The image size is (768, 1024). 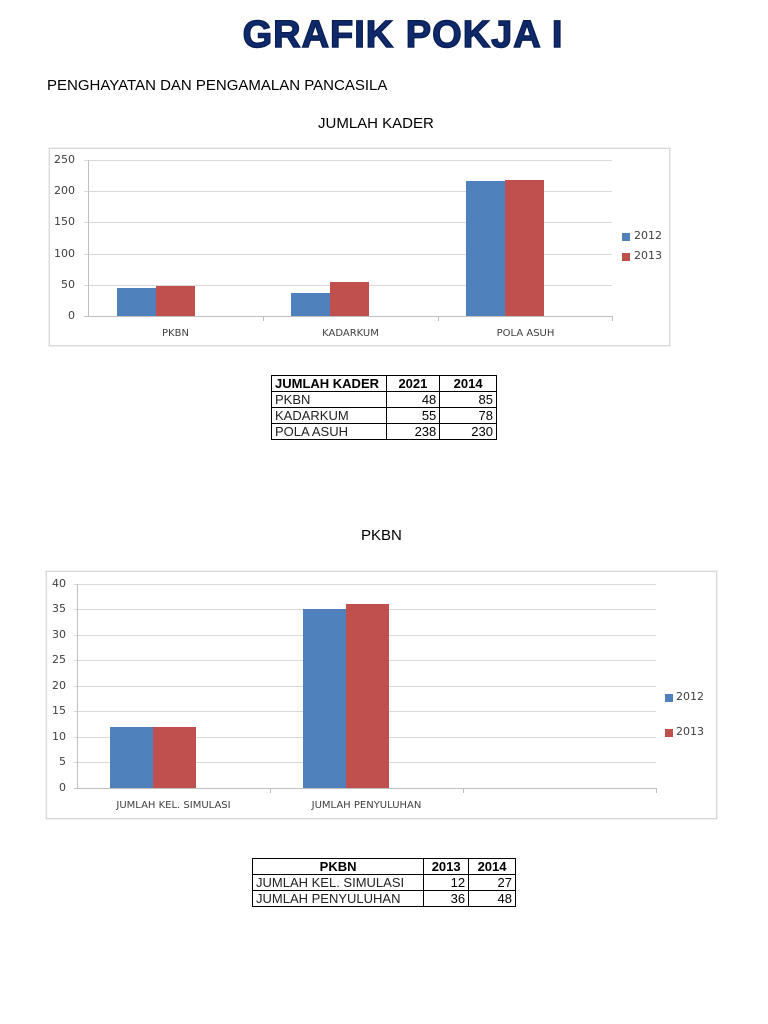 I want to click on chart2-category-label: JUMLAH PENYULUHAN, so click(x=366, y=805).